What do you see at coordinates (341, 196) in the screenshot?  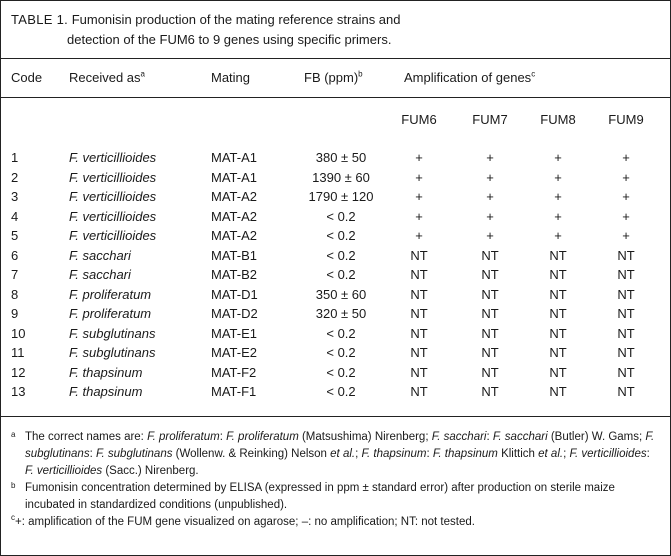 I see `cell-fb: 1790 ± 120` at bounding box center [341, 196].